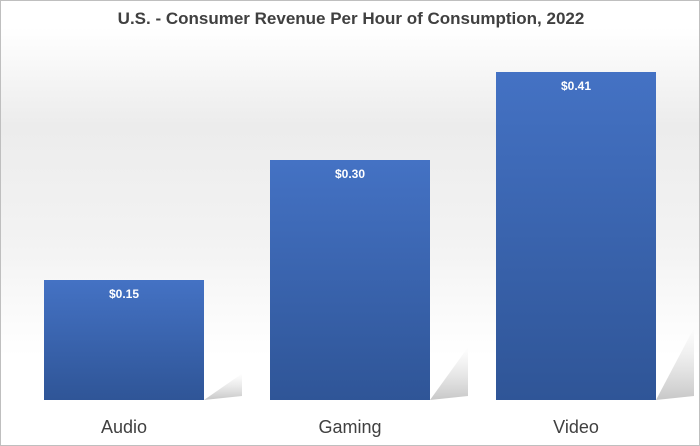 The image size is (700, 446). I want to click on data-label-video: $0.41, so click(576, 86).